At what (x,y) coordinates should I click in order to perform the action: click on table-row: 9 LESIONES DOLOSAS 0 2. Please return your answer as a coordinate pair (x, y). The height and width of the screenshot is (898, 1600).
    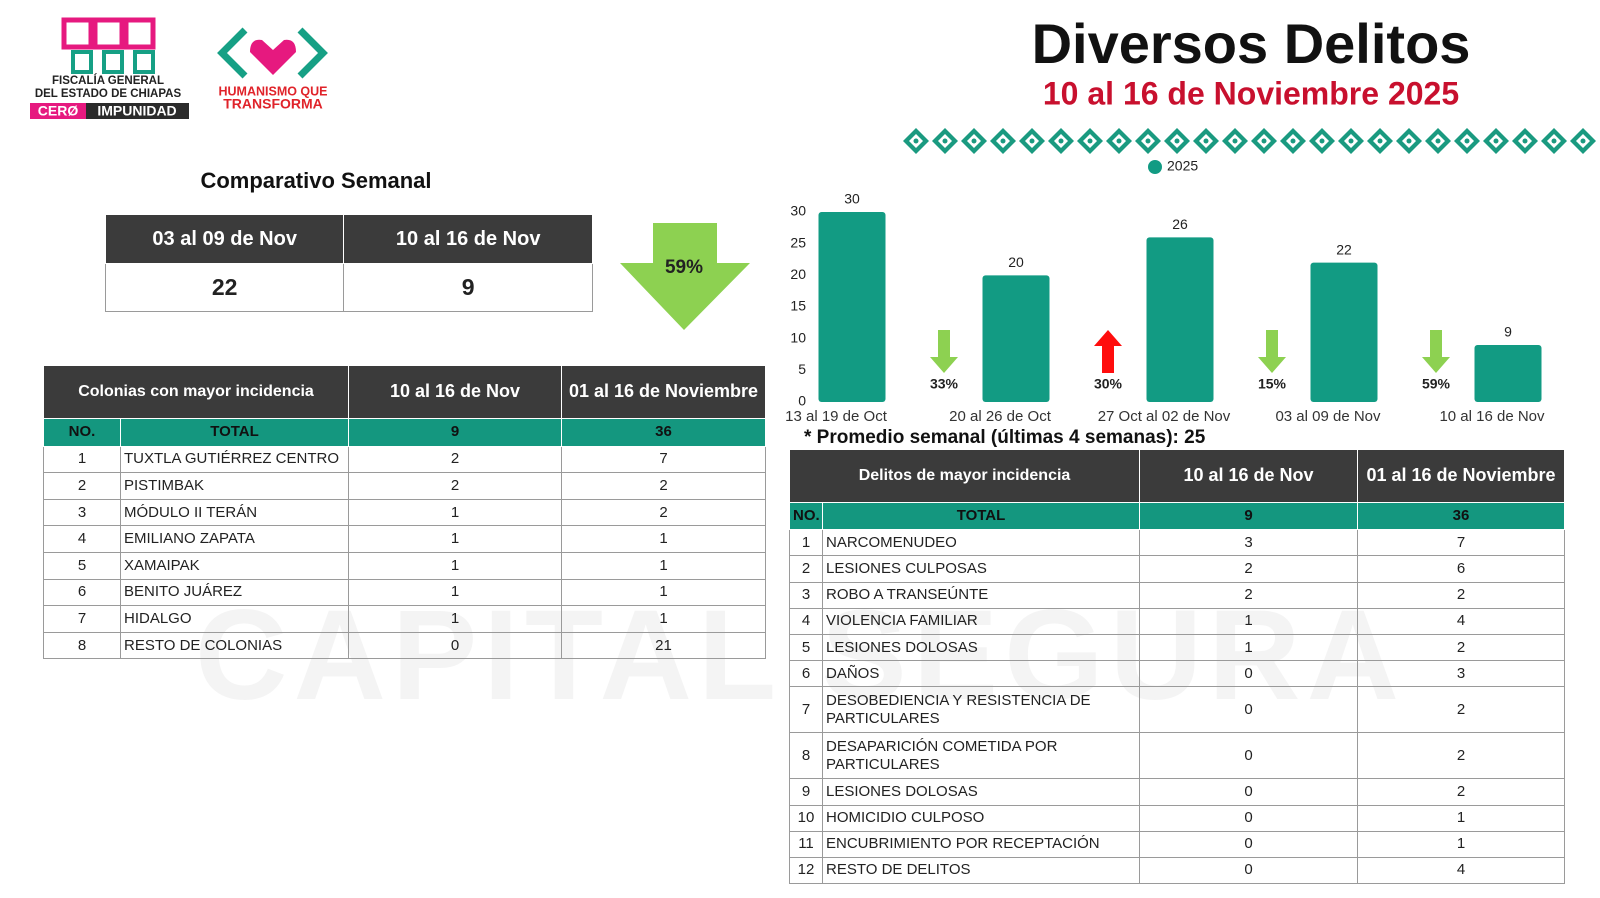
    Looking at the image, I should click on (1177, 792).